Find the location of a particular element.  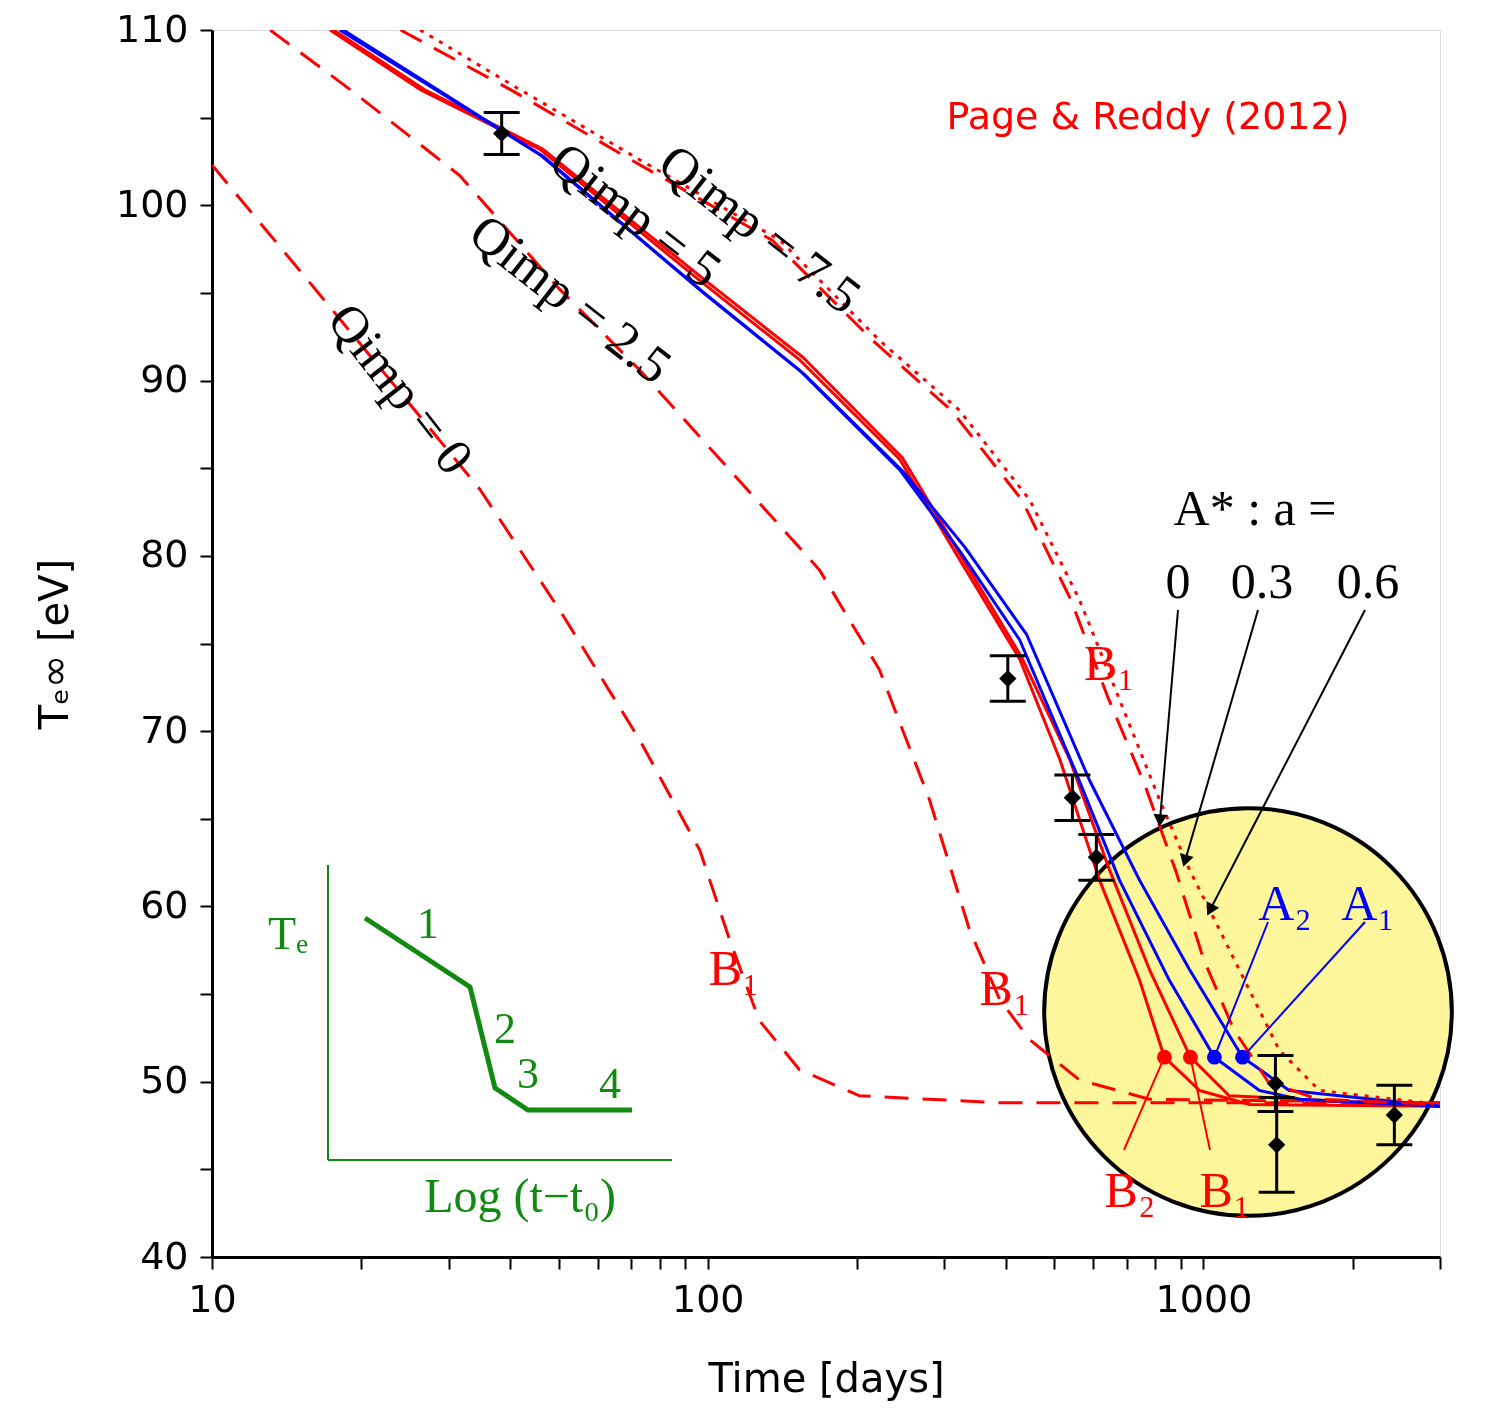

annotation: A₁ is located at coordinates (1368, 903).